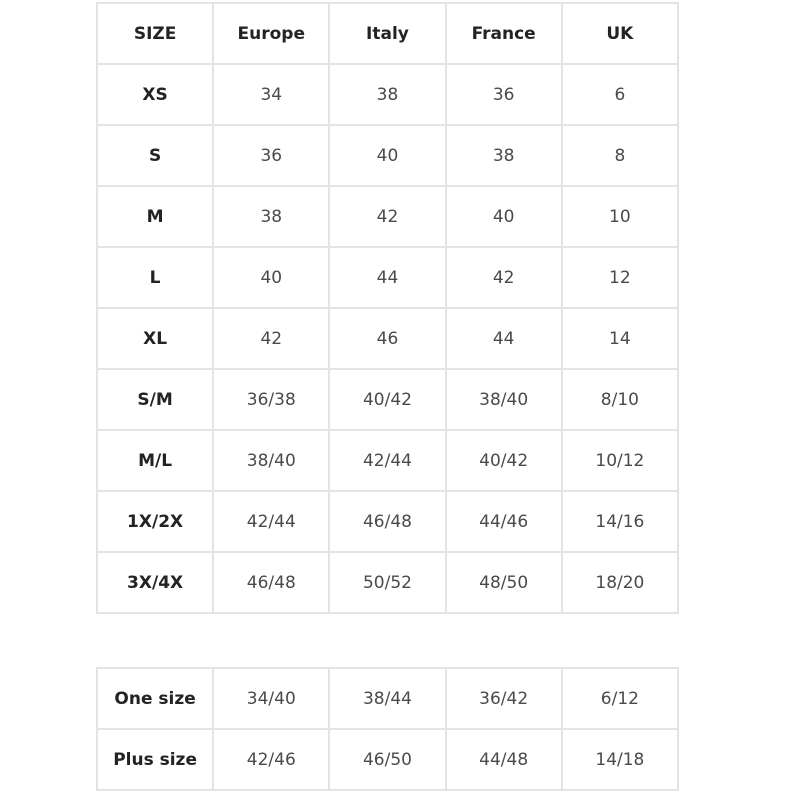 This screenshot has width=800, height=800. What do you see at coordinates (620, 33) in the screenshot?
I see `header-uk: UK` at bounding box center [620, 33].